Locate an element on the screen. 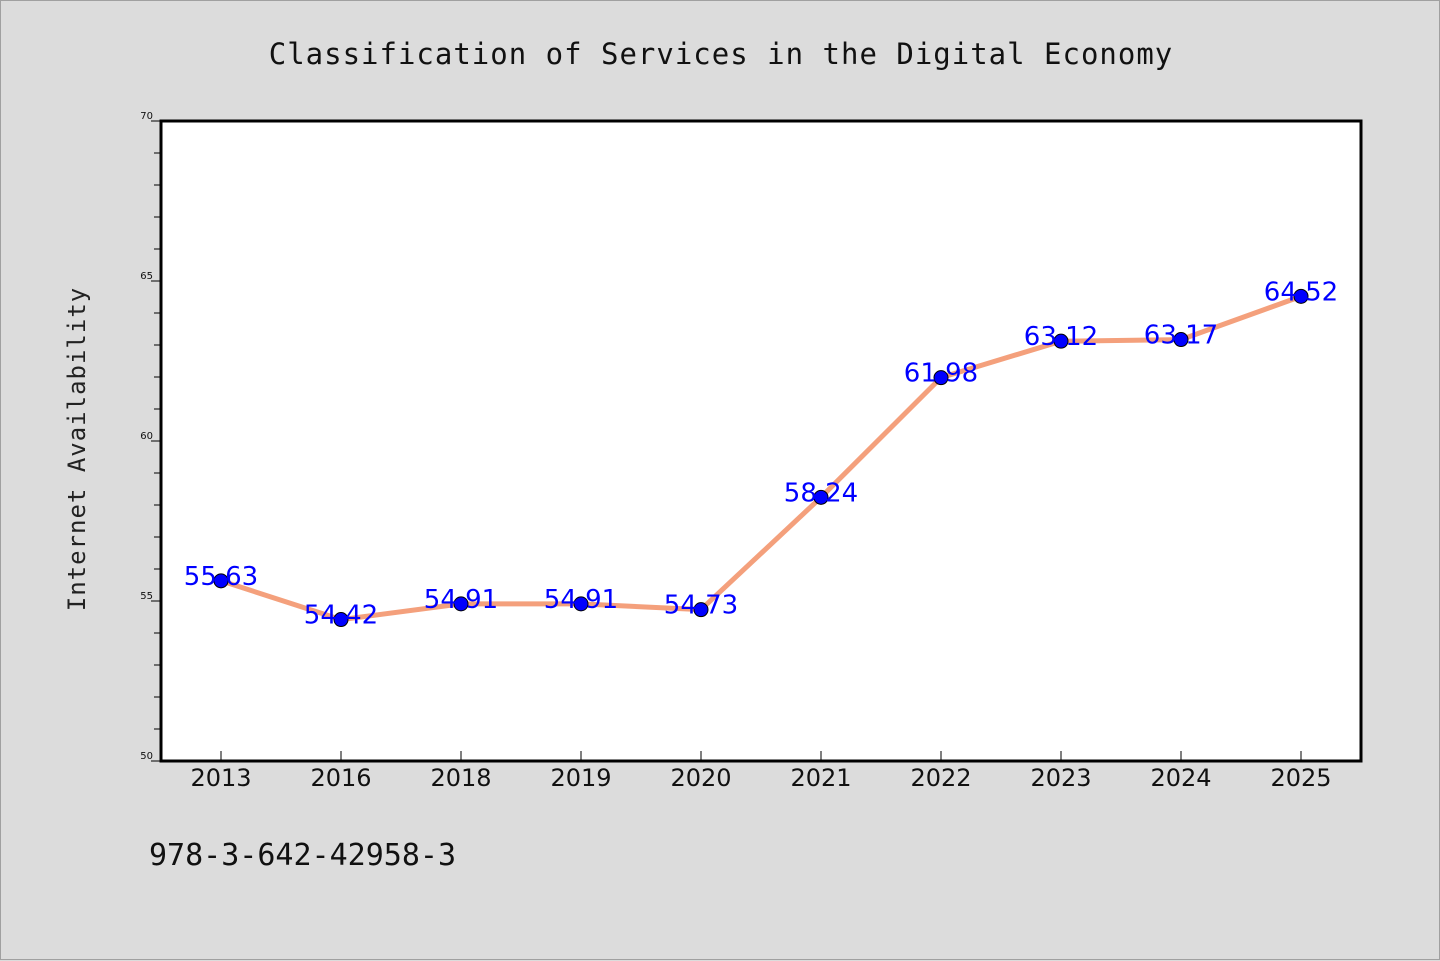 The height and width of the screenshot is (961, 1440). data-label: 63.17 is located at coordinates (1181, 336).